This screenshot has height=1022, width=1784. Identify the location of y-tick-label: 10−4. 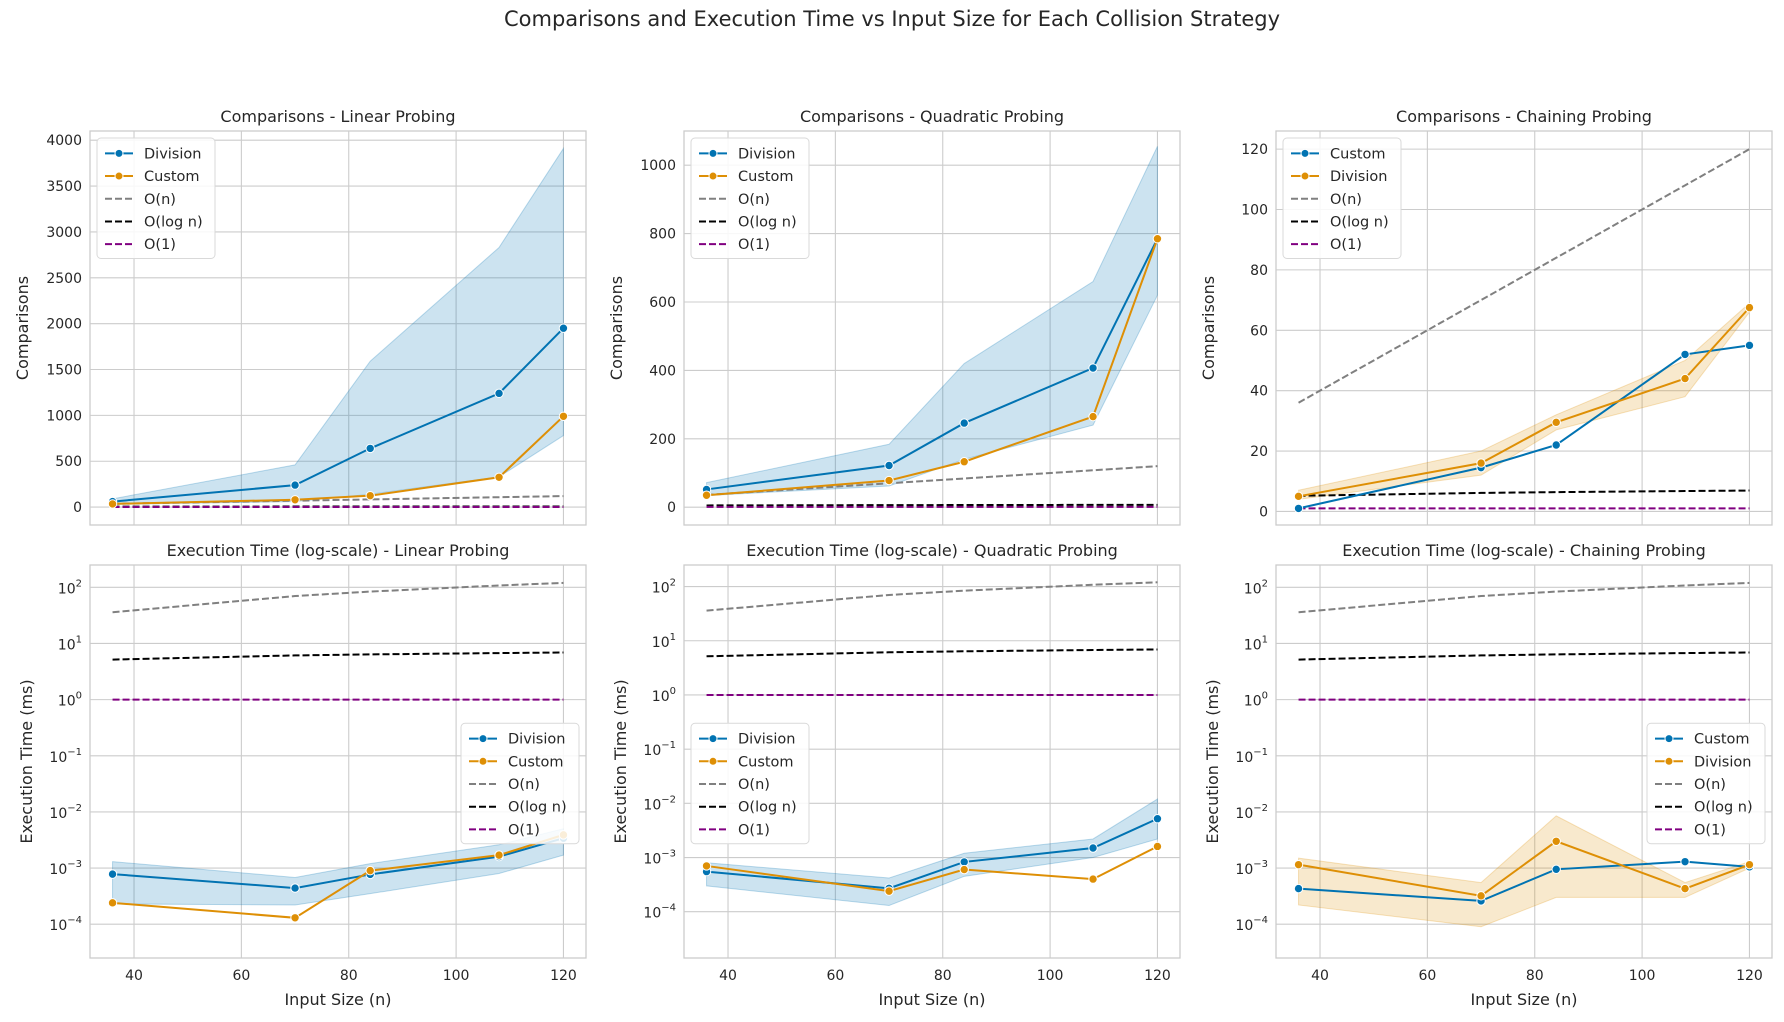
(659, 912).